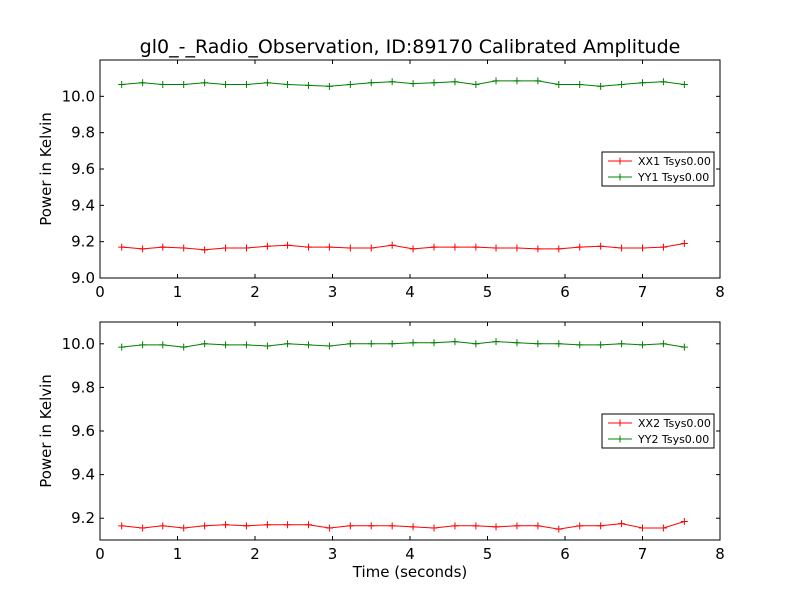  I want to click on x-tick-label: 1, so click(178, 554).